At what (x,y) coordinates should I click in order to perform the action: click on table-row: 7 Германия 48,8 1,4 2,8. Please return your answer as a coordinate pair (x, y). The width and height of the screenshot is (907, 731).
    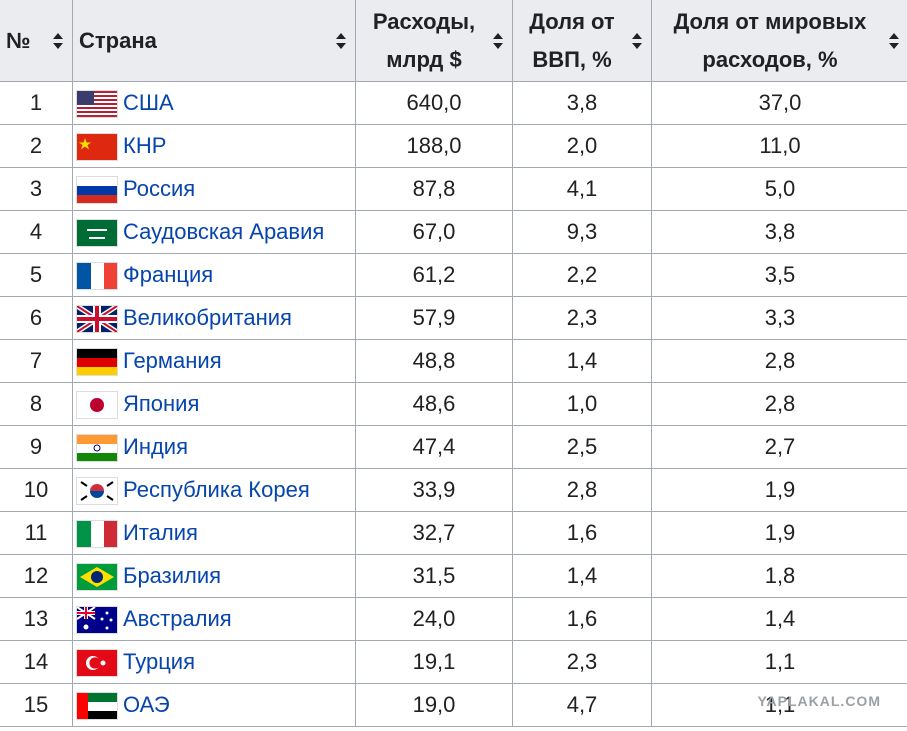
    Looking at the image, I should click on (453, 361).